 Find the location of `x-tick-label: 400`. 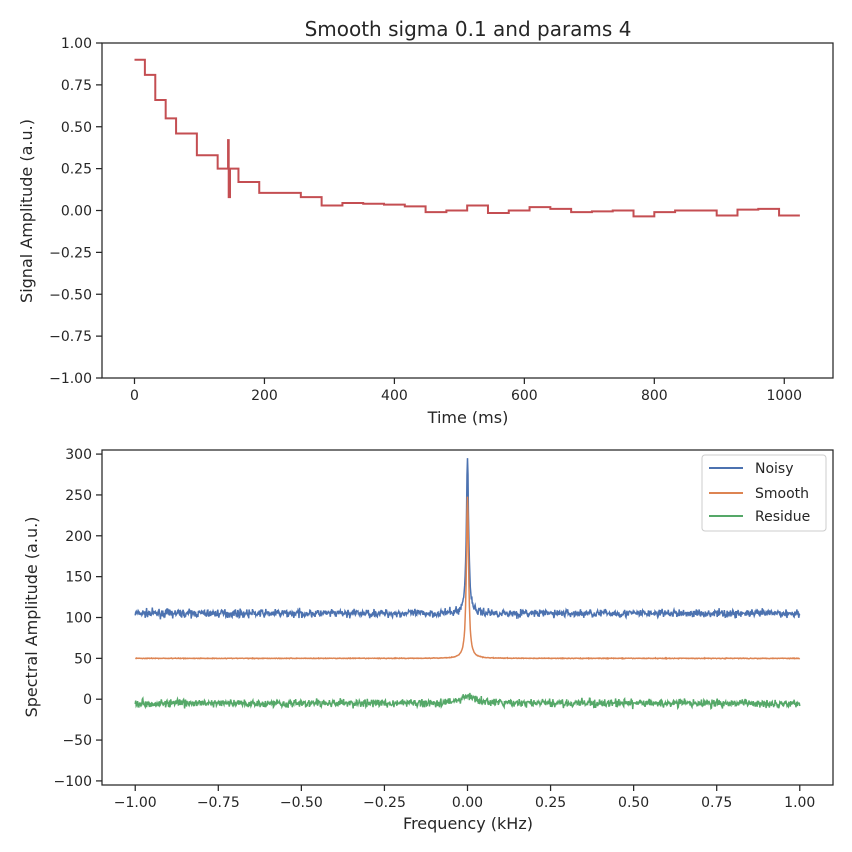

x-tick-label: 400 is located at coordinates (394, 396).